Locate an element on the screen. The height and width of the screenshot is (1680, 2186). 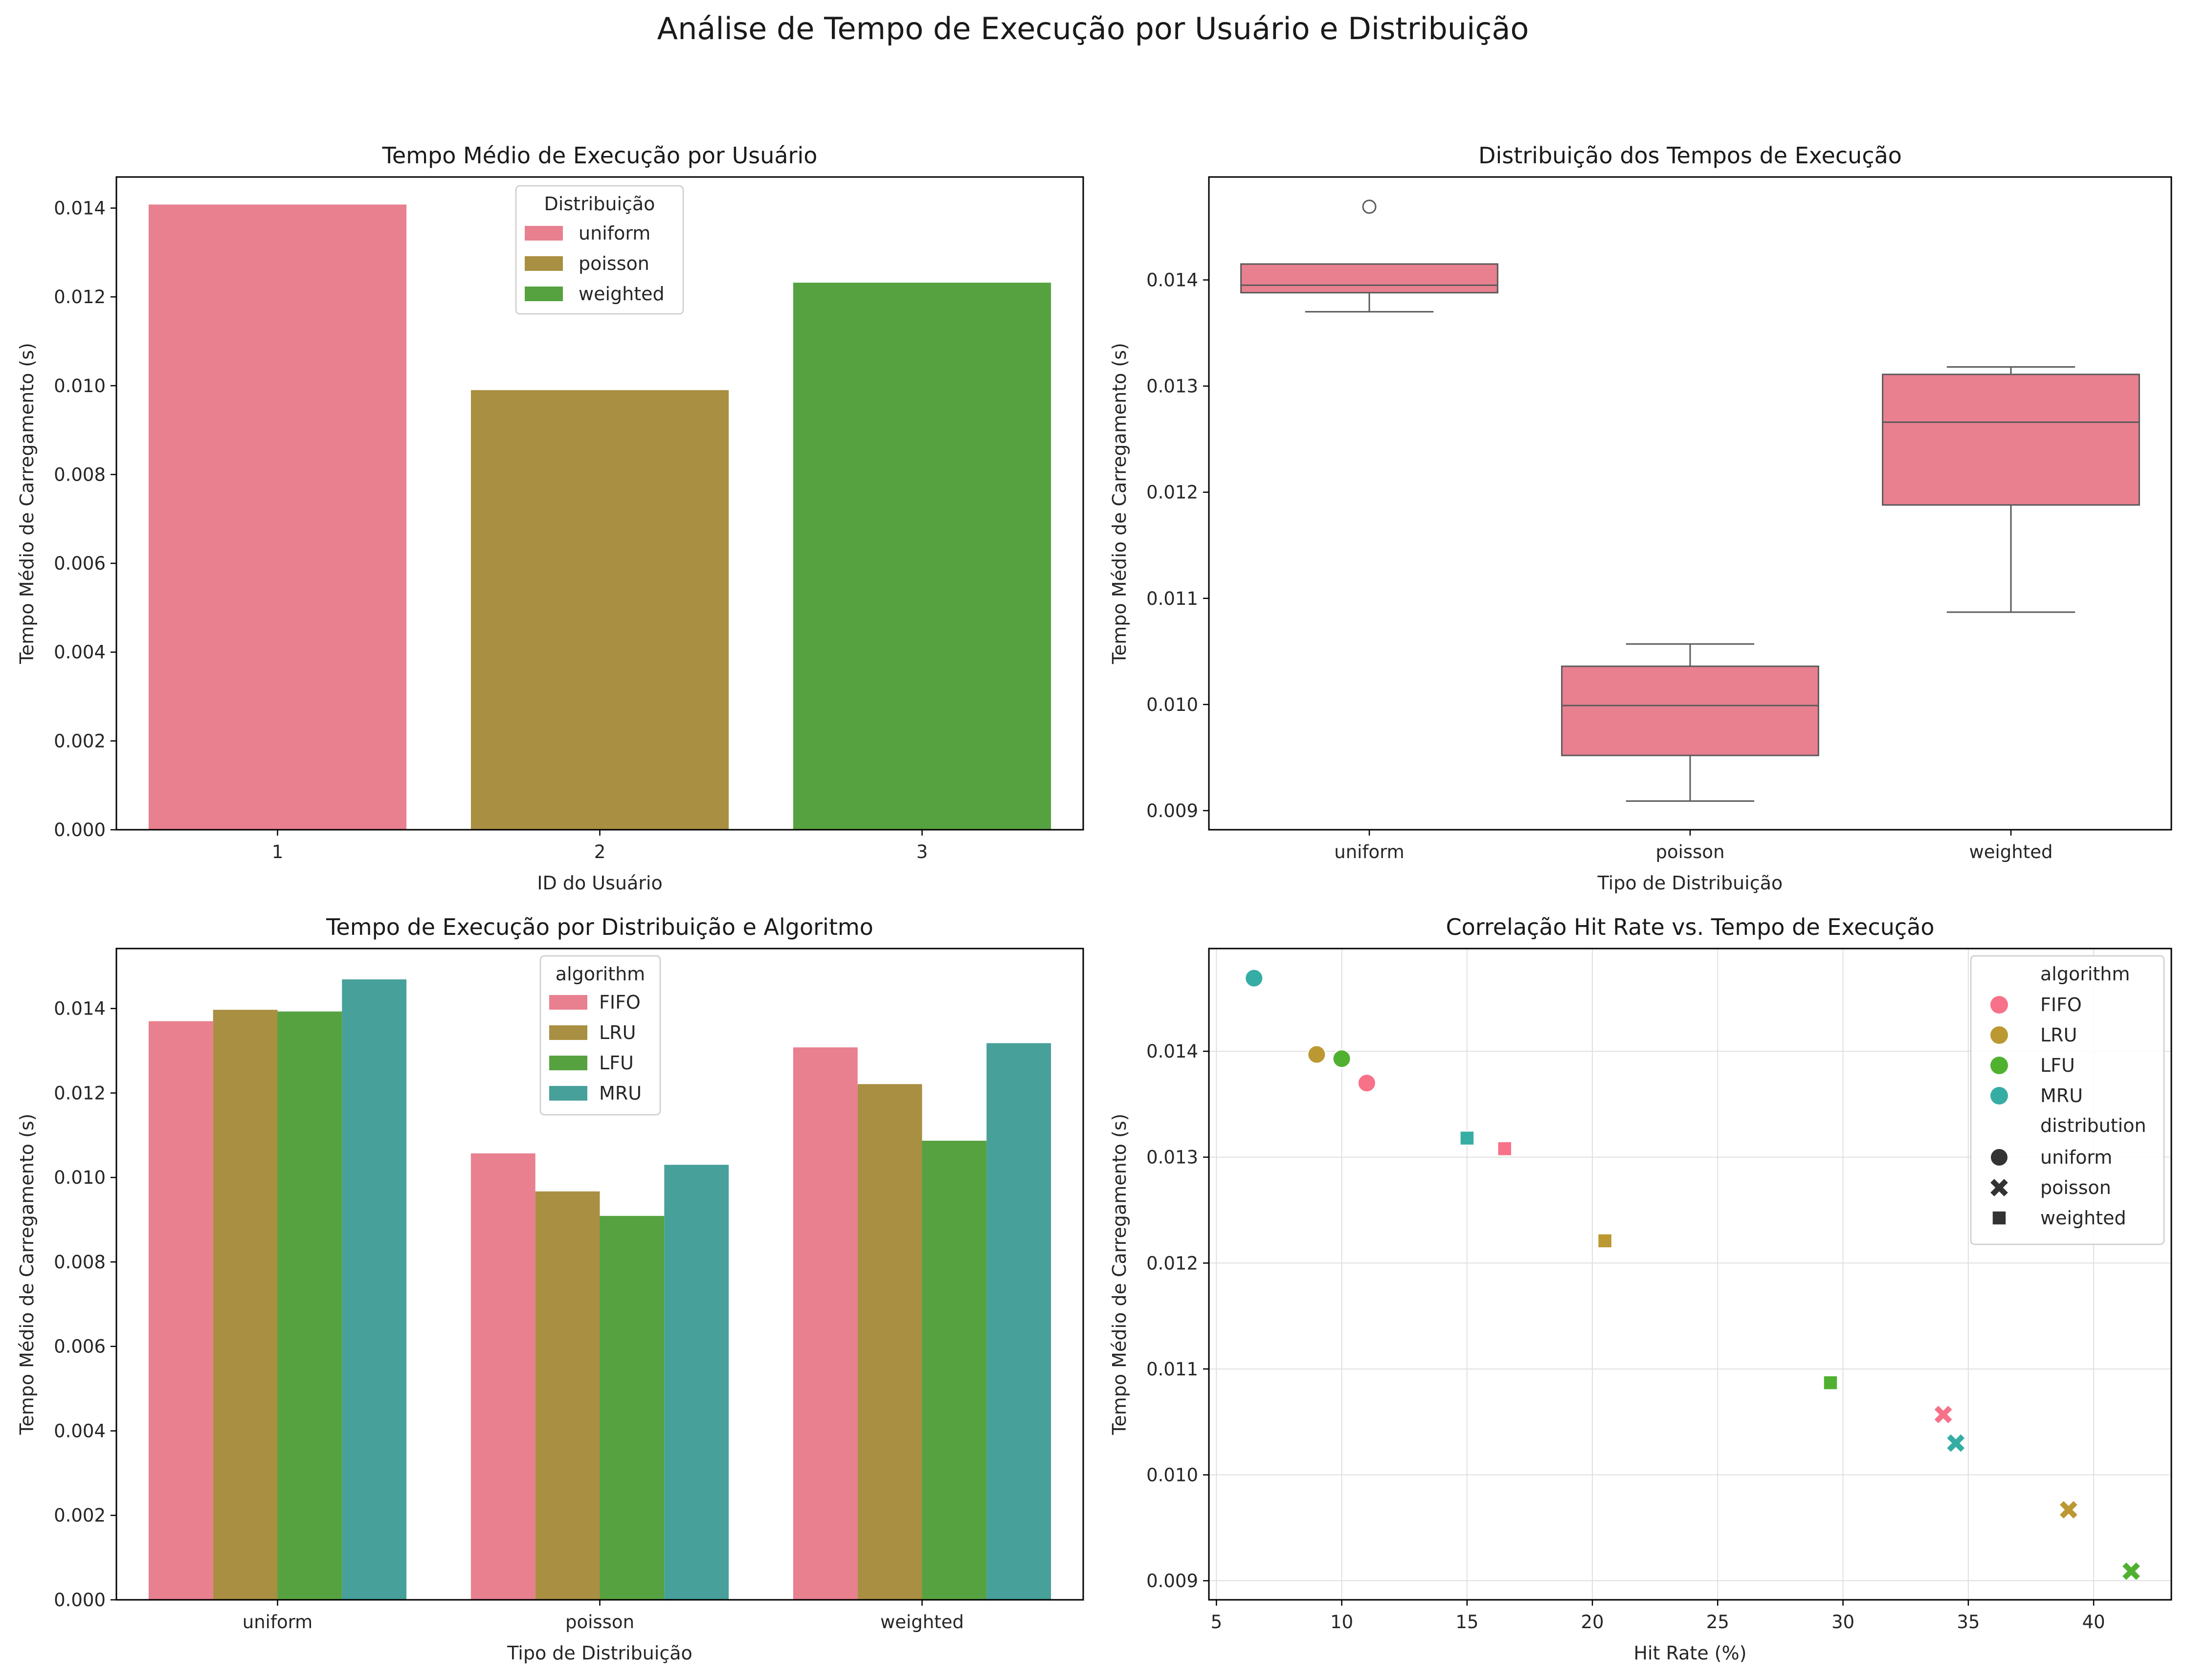
x-tick-label: 3 is located at coordinates (922, 851).